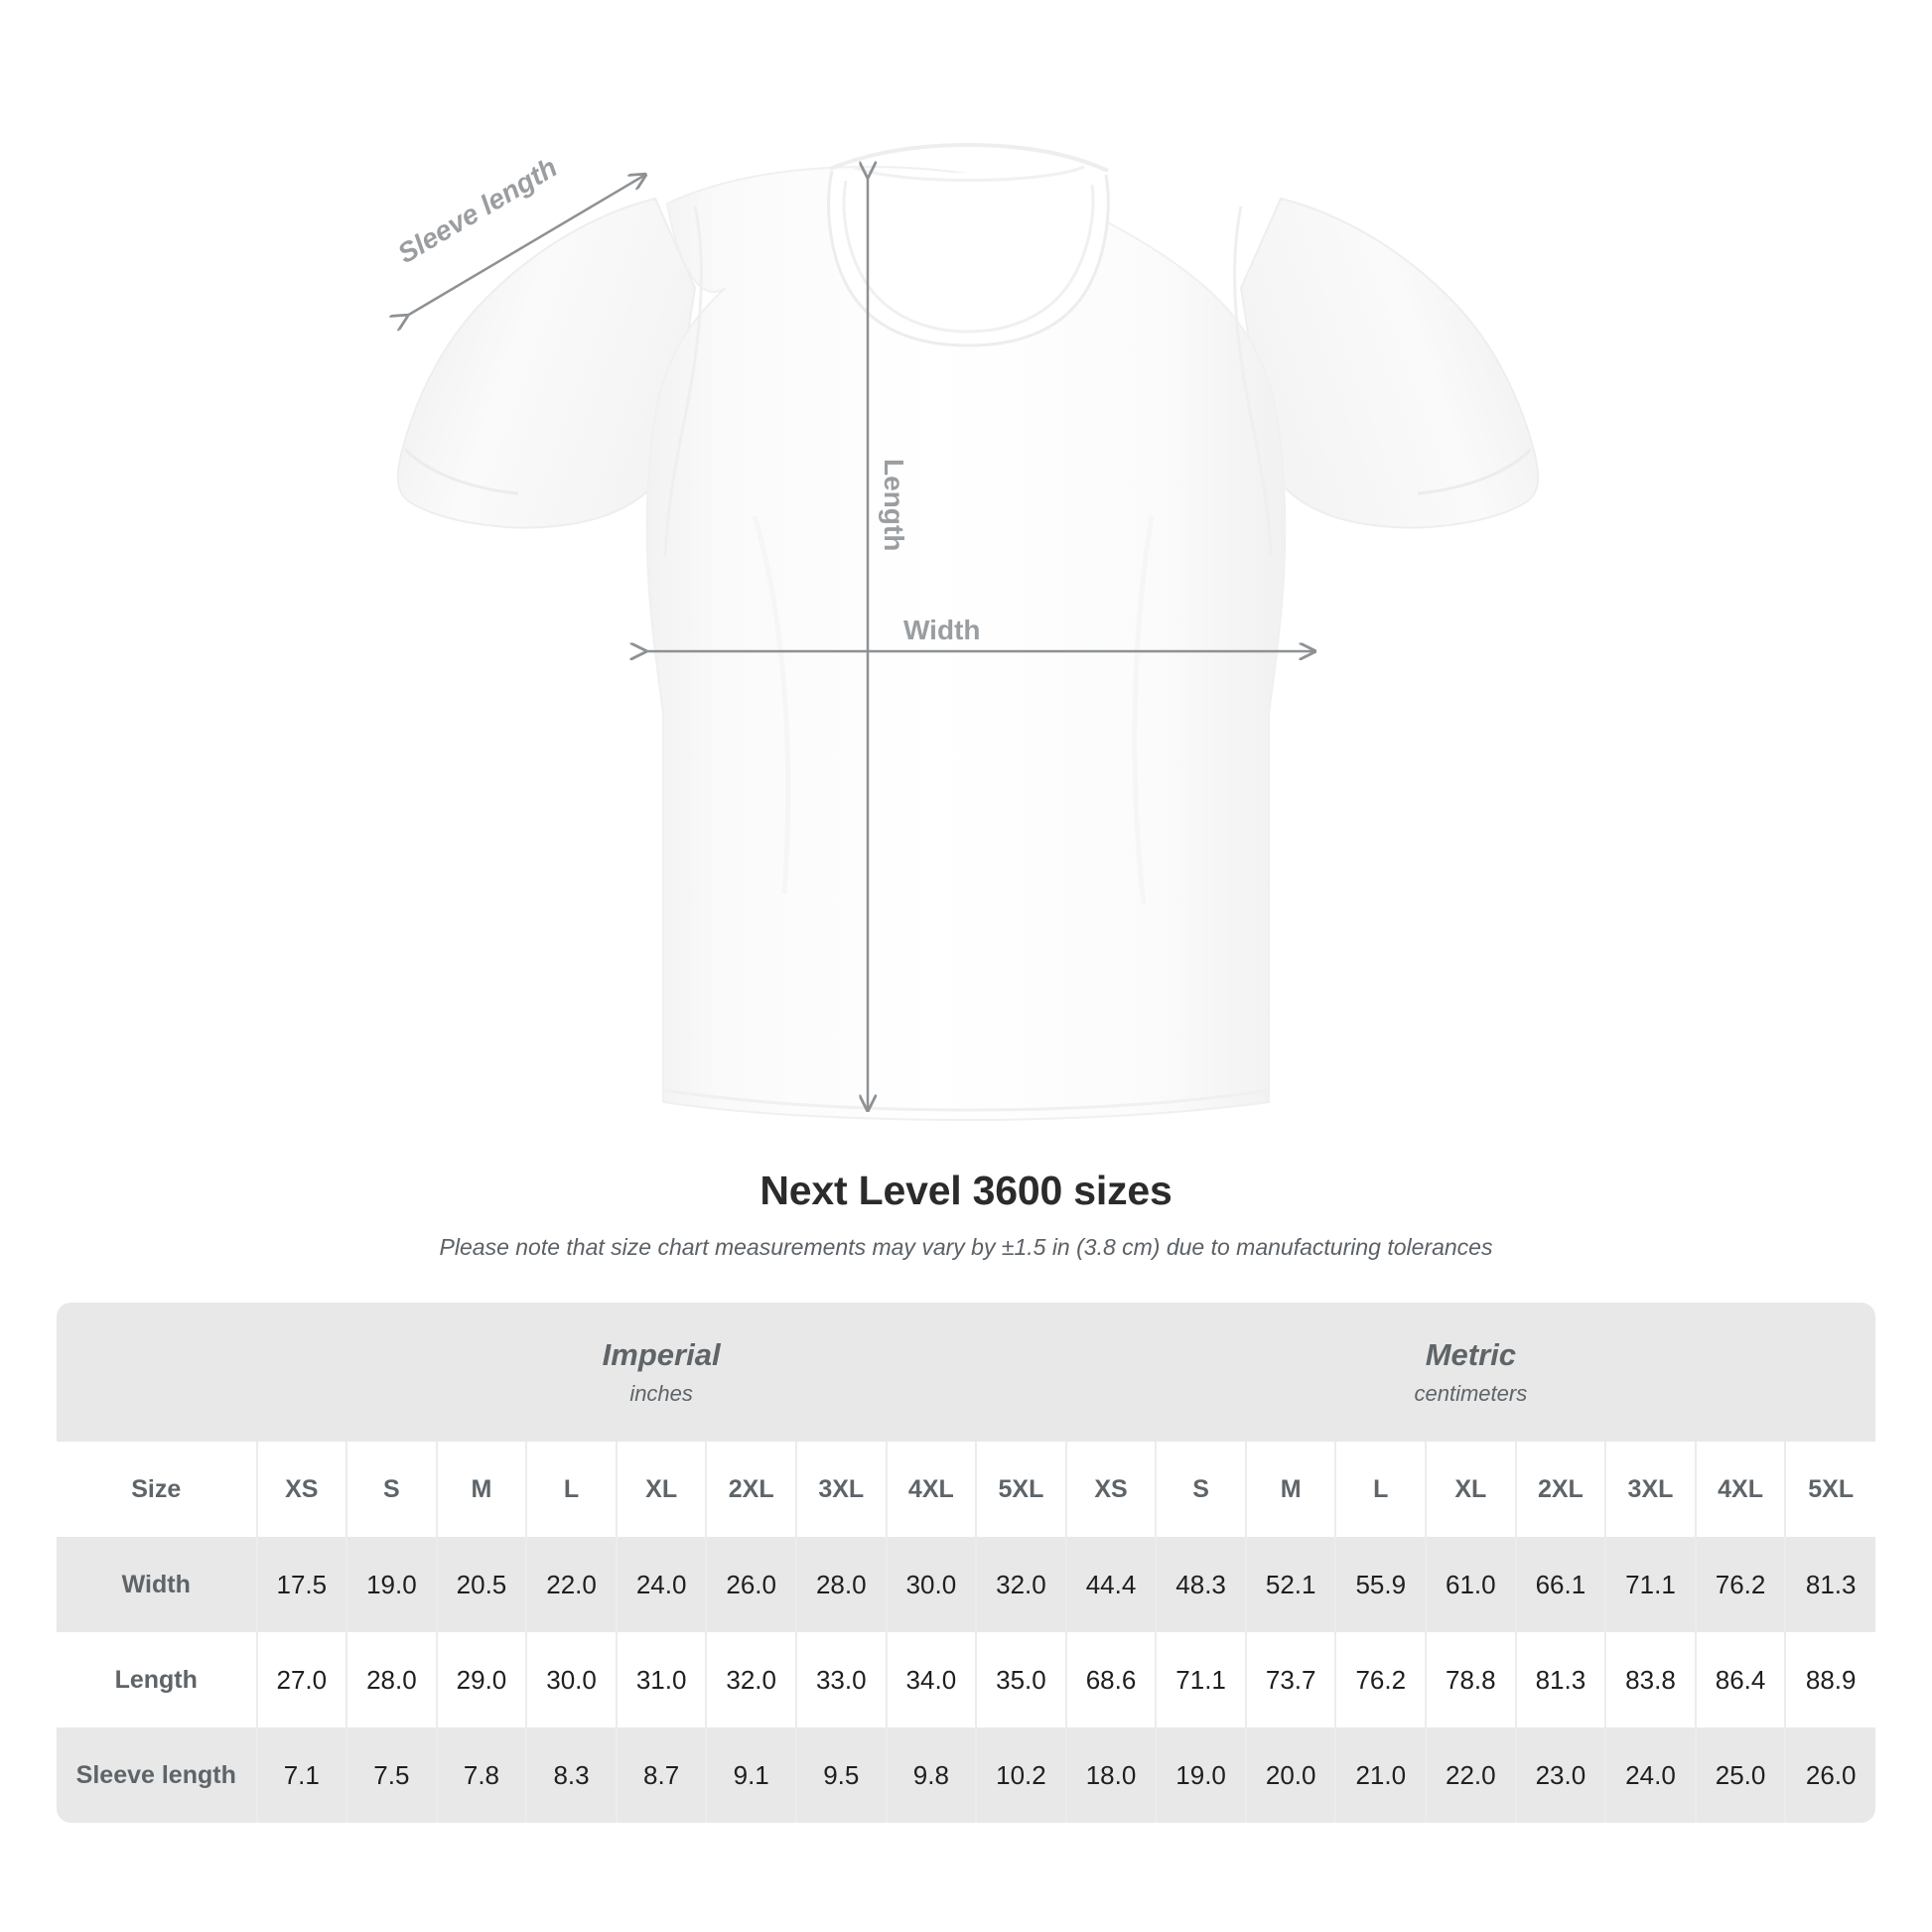 The width and height of the screenshot is (1932, 1932). I want to click on measurement-cell: 9.5, so click(841, 1775).